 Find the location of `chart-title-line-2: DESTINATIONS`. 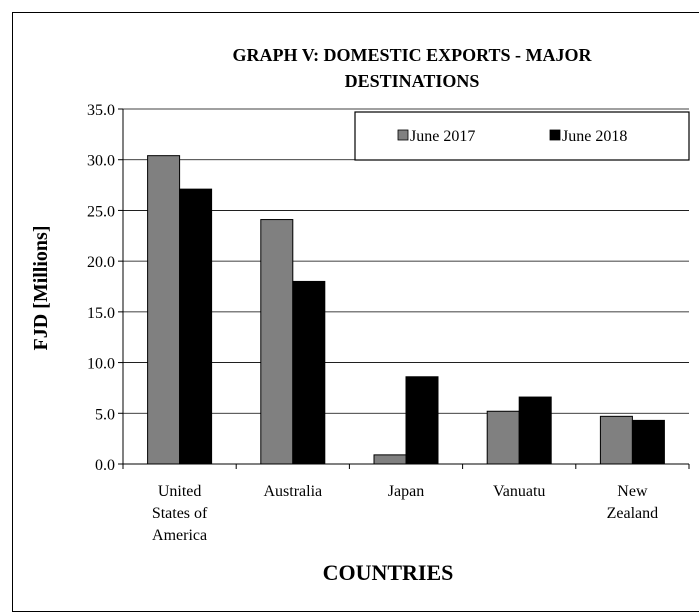

chart-title-line-2: DESTINATIONS is located at coordinates (412, 81).